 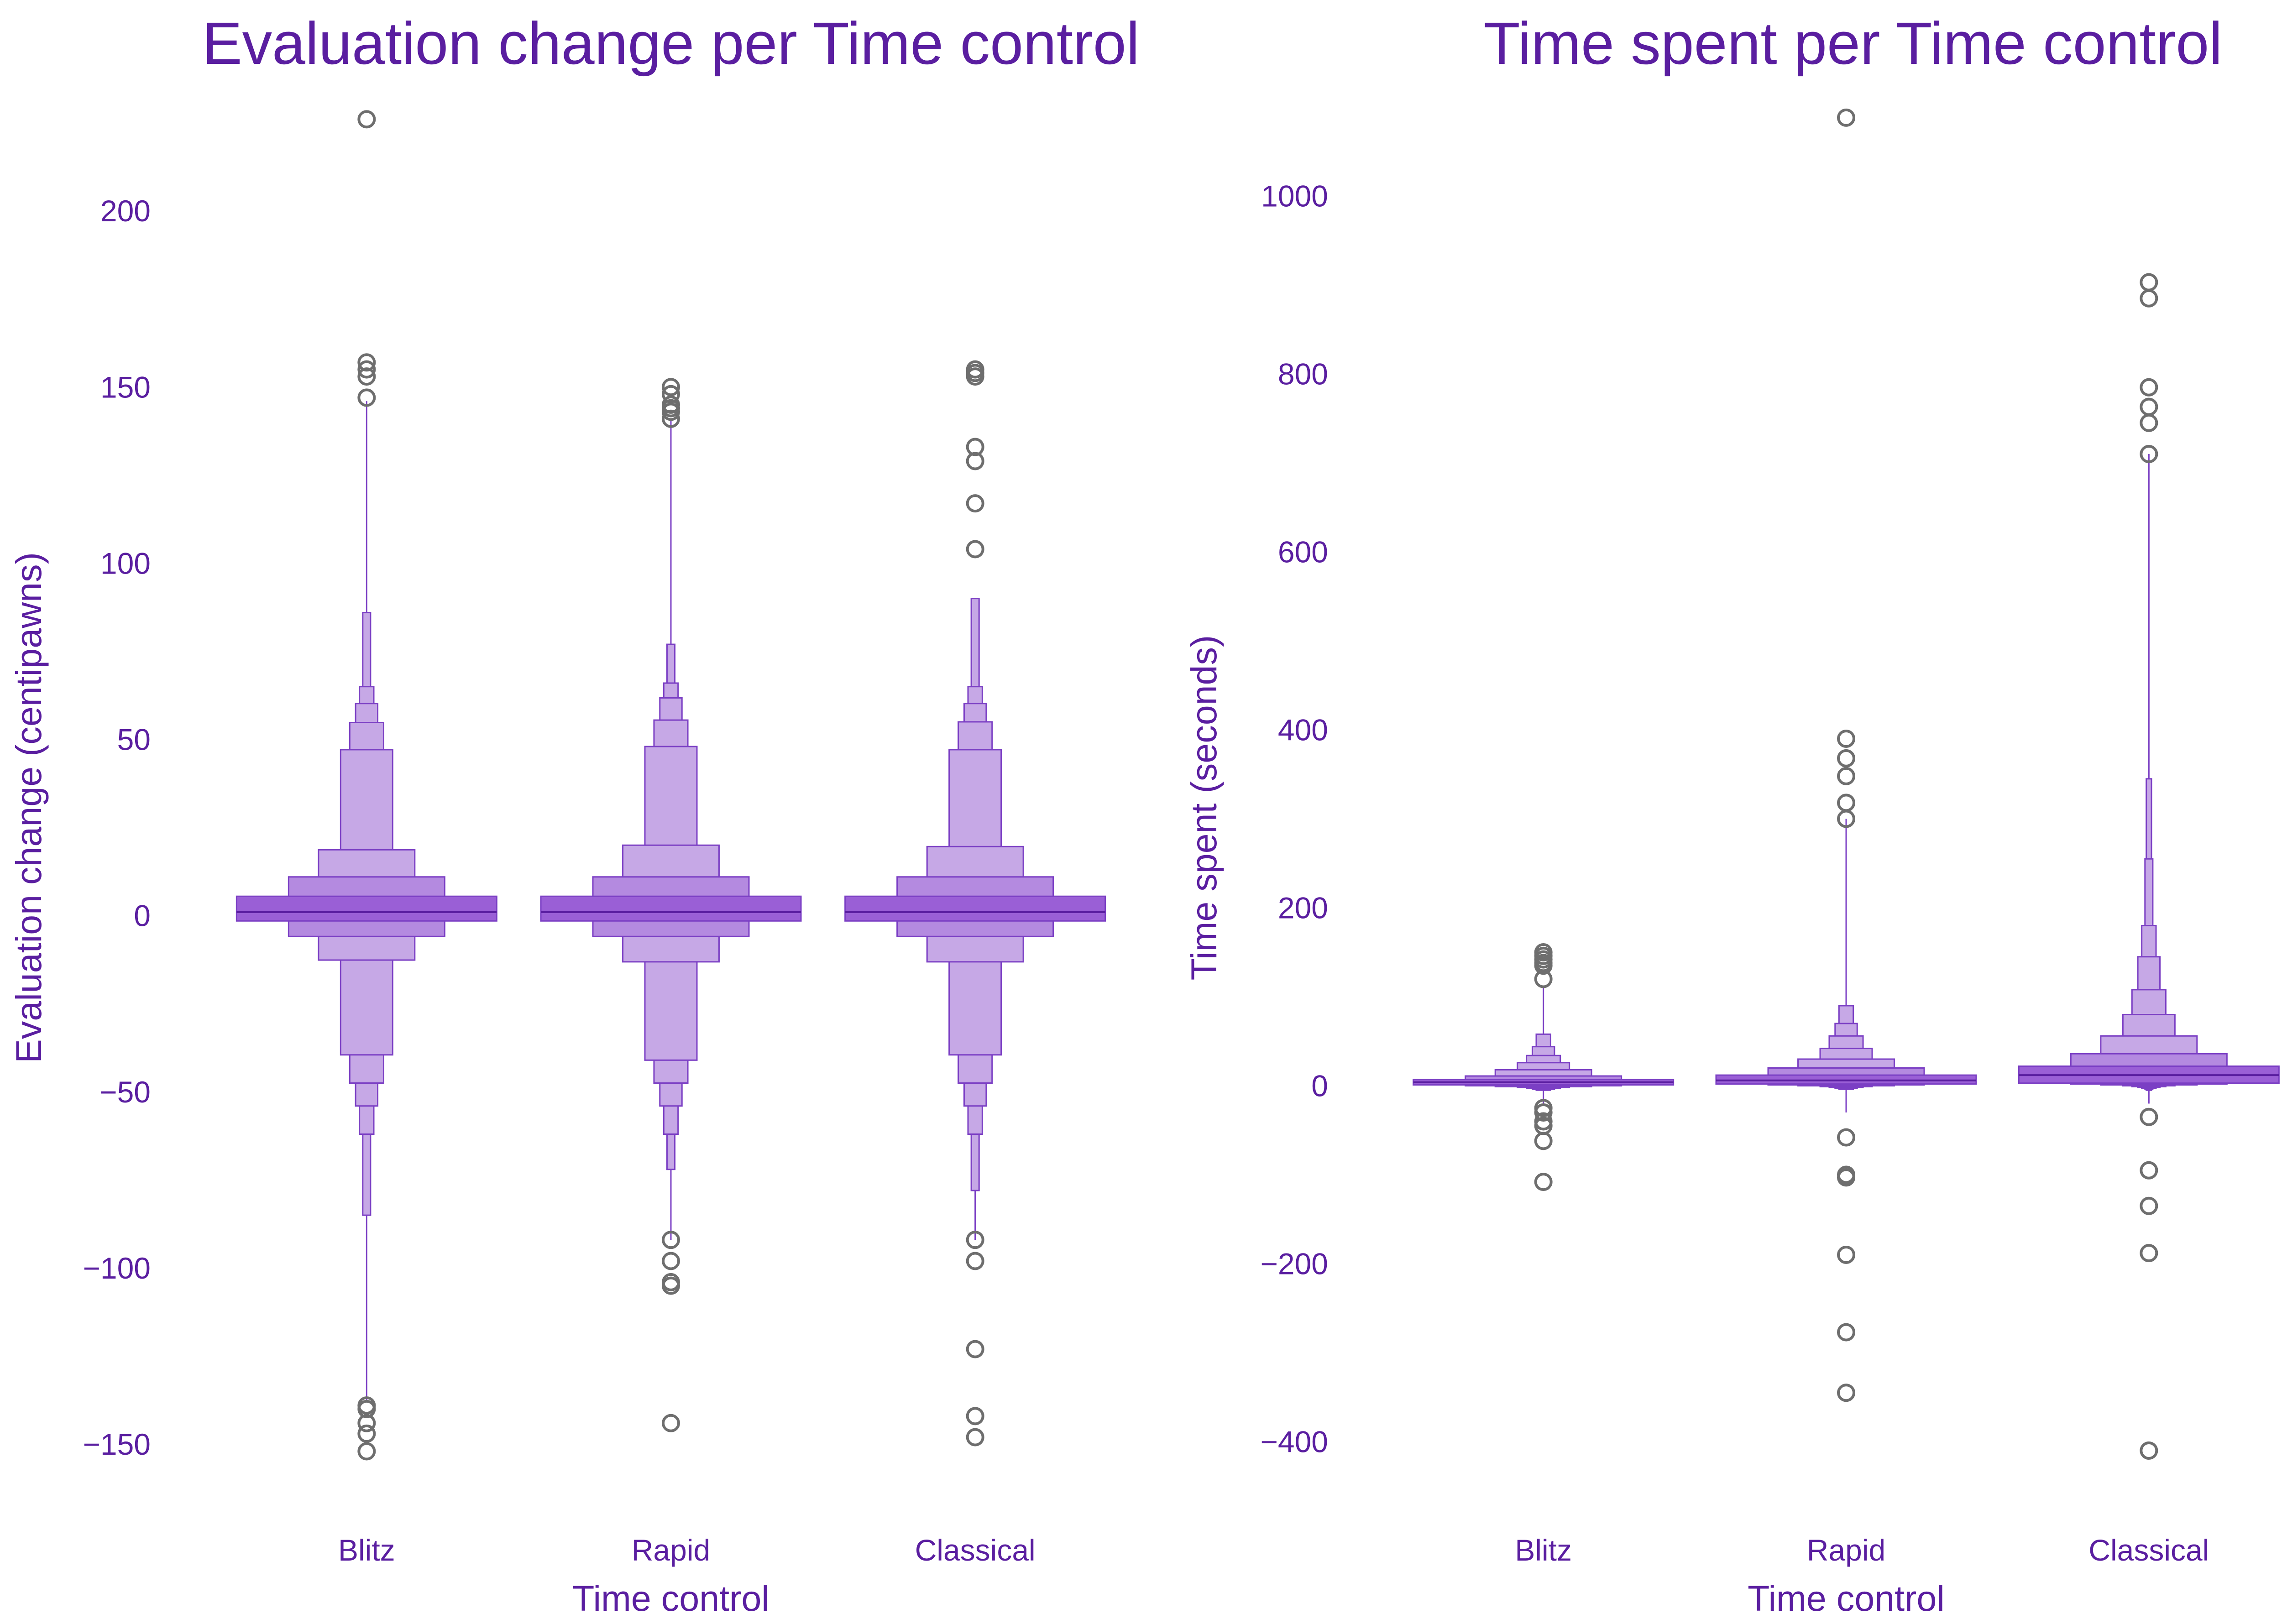 What do you see at coordinates (671, 44) in the screenshot?
I see `chart-title: Evaluation change per Time control` at bounding box center [671, 44].